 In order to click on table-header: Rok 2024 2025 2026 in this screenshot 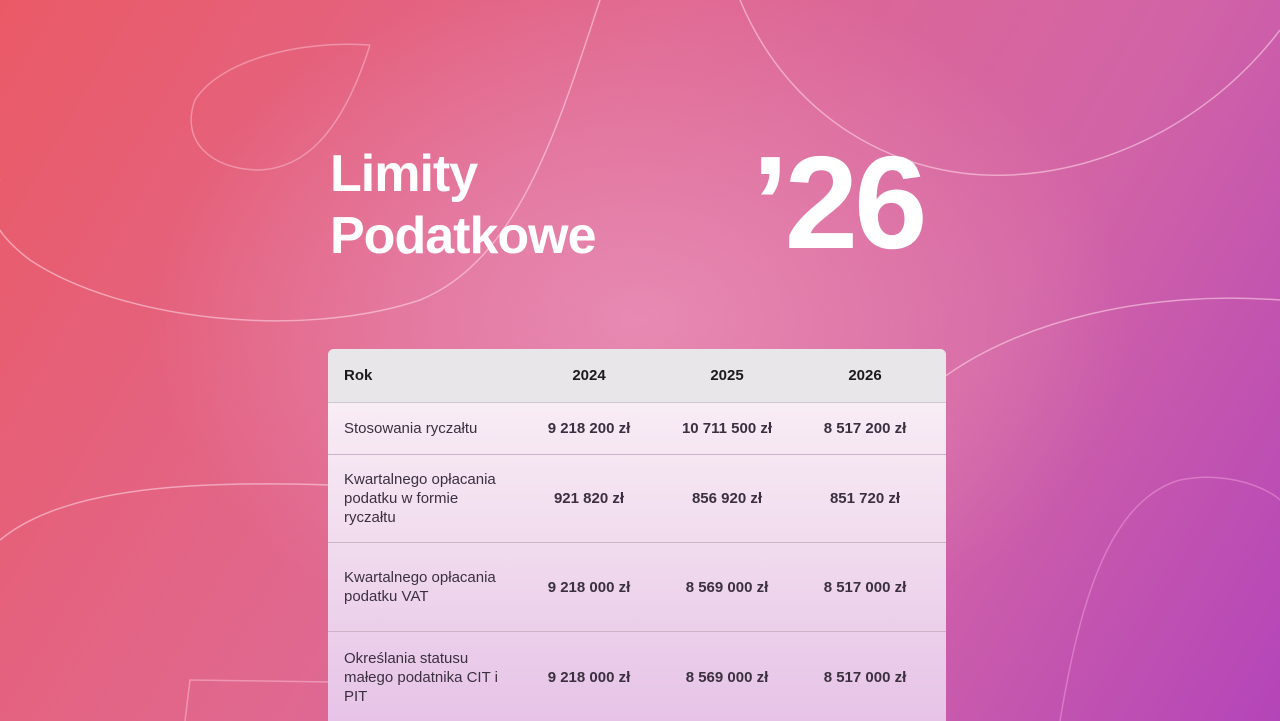, I will do `click(637, 376)`.